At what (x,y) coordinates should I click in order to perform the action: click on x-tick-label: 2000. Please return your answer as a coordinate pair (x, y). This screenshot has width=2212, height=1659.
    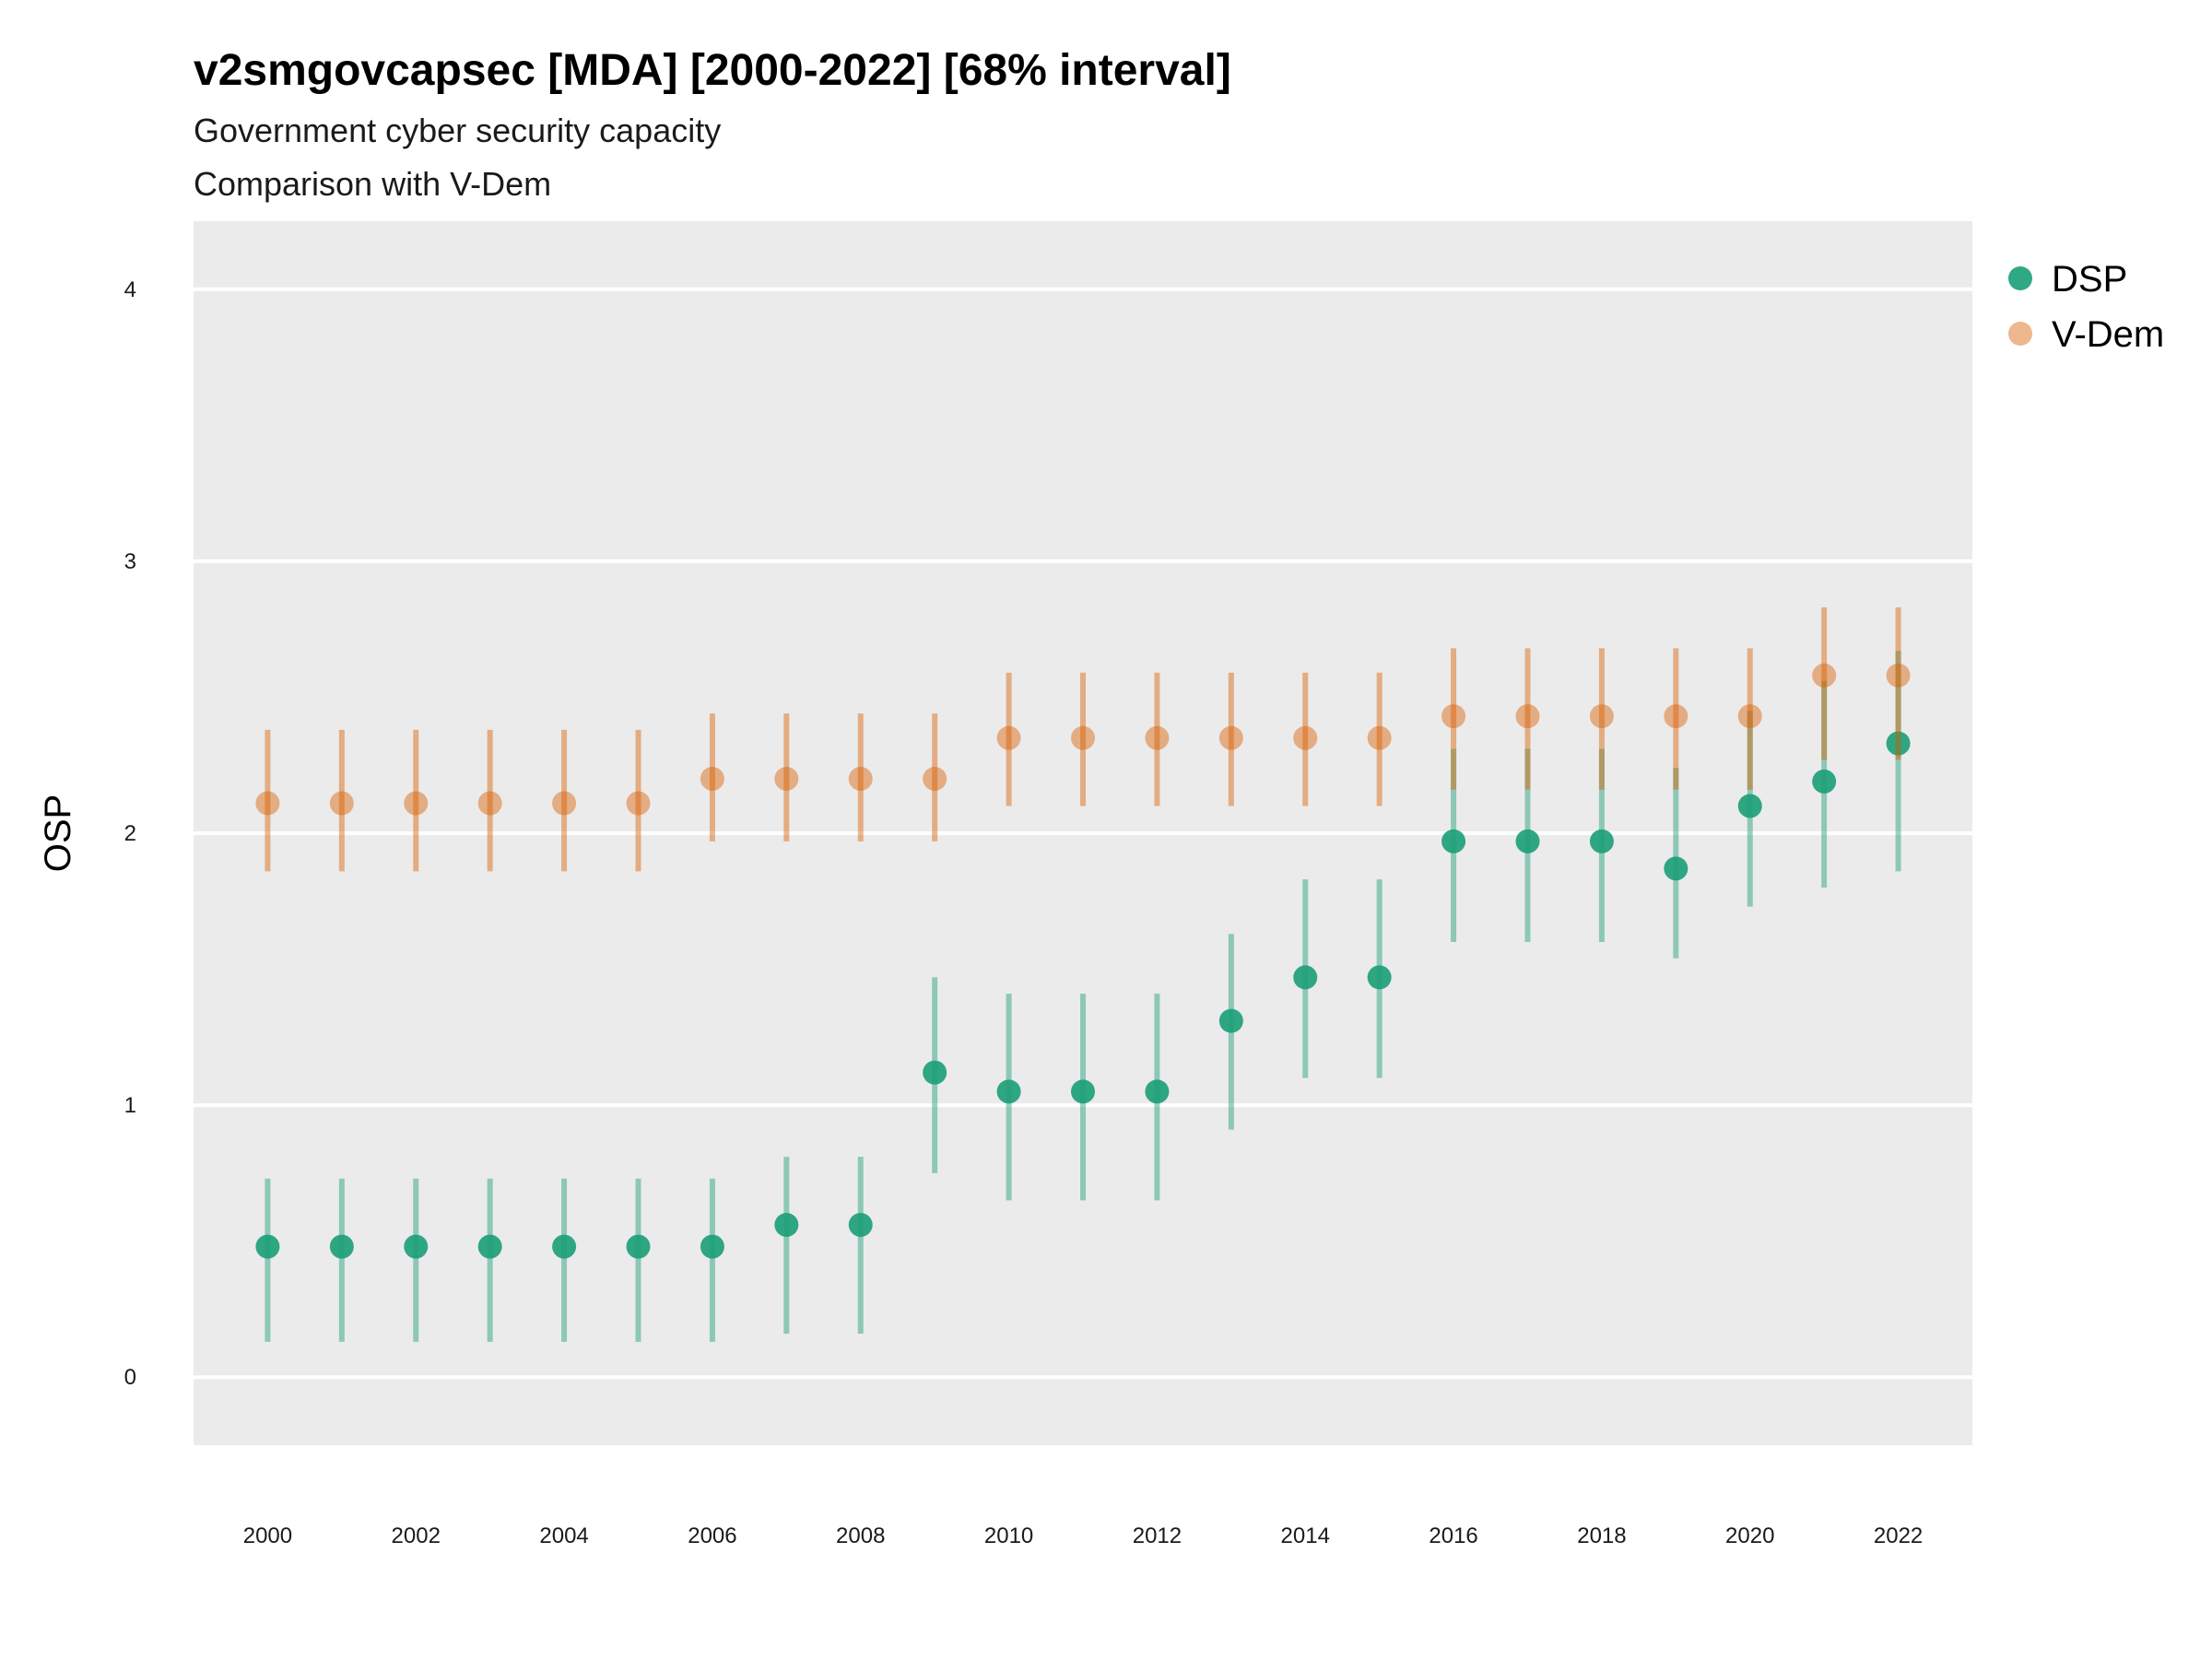
    Looking at the image, I should click on (267, 1536).